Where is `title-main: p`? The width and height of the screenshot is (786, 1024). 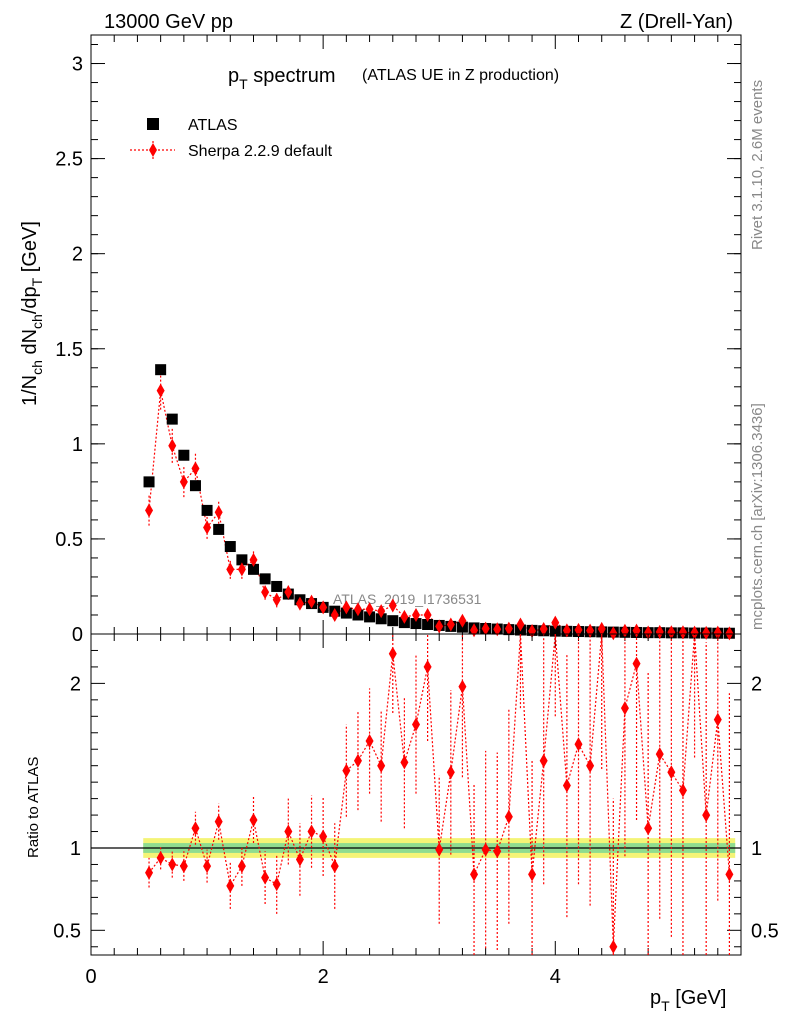 title-main: p is located at coordinates (233, 76).